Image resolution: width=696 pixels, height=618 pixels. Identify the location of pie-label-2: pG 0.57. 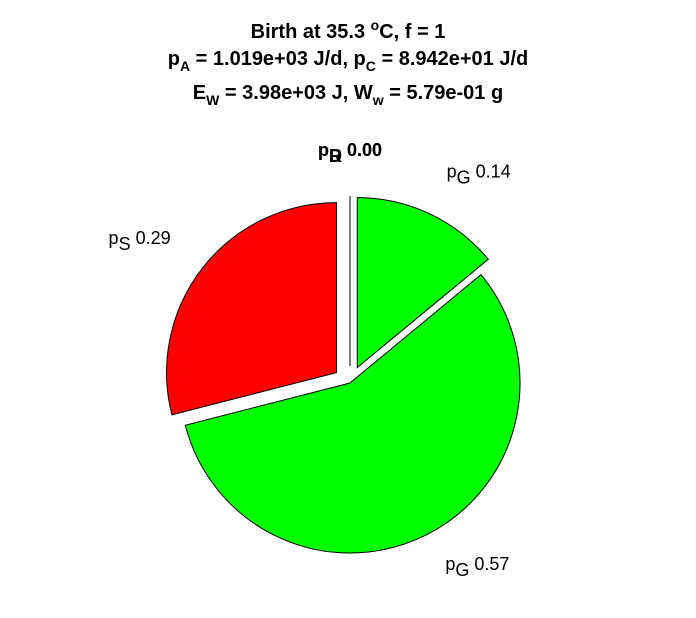
(477, 567).